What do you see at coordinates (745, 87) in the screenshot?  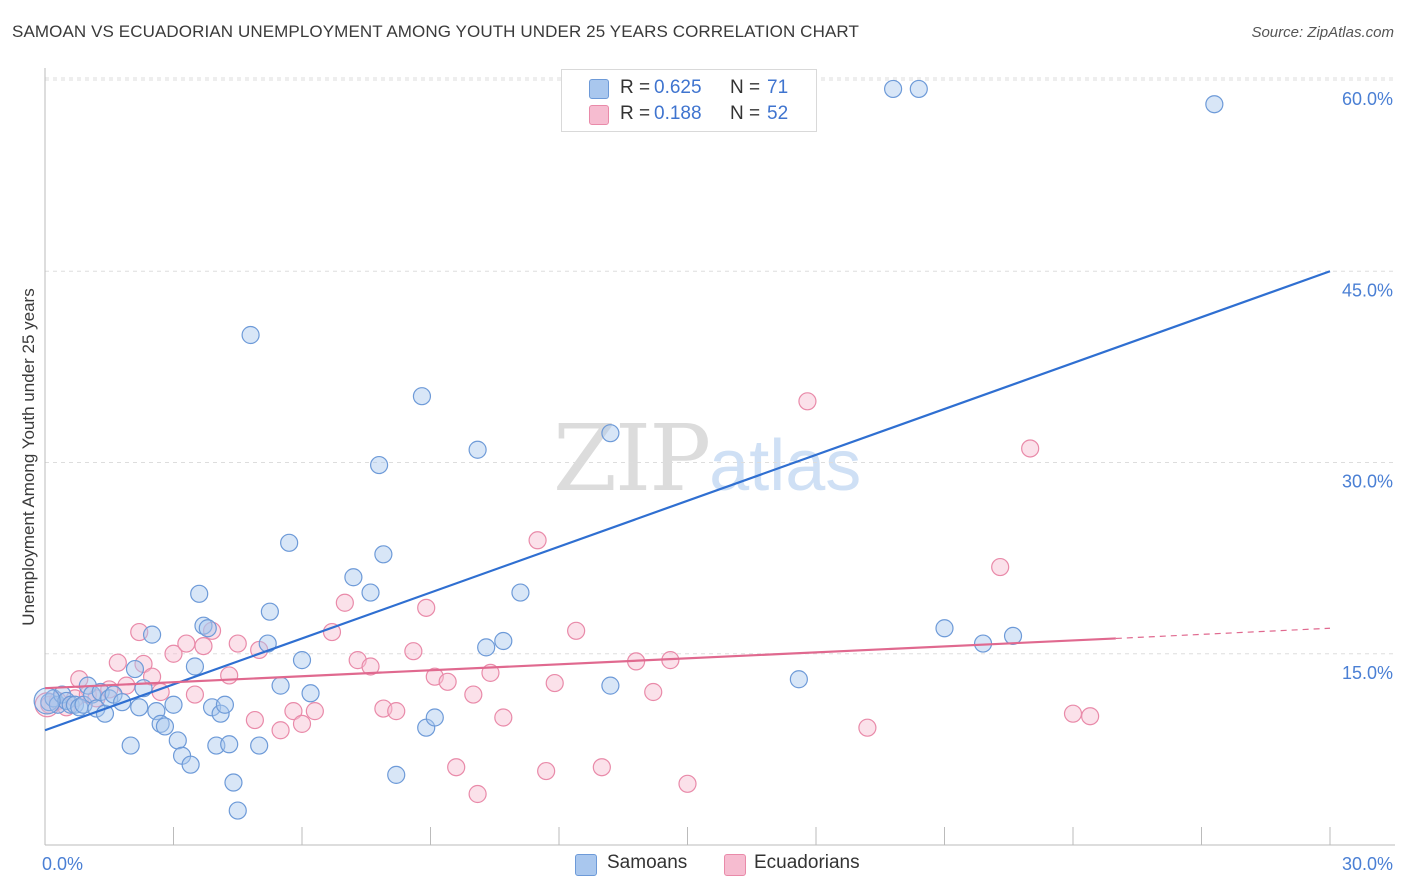 I see `legend-n-label: N =` at bounding box center [745, 87].